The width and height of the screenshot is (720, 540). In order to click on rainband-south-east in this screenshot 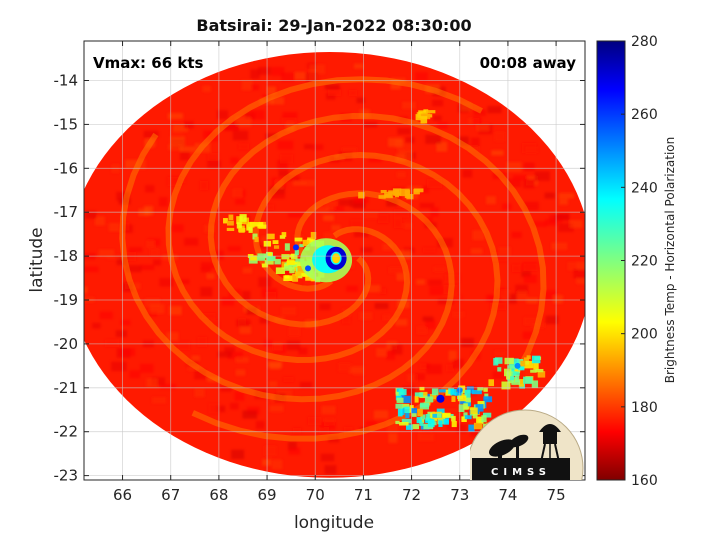, I will do `click(444, 408)`.